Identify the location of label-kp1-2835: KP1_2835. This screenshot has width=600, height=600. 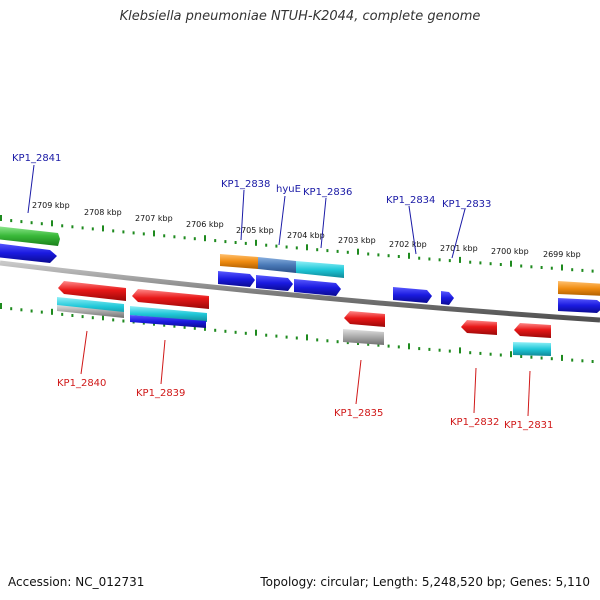
(358, 413).